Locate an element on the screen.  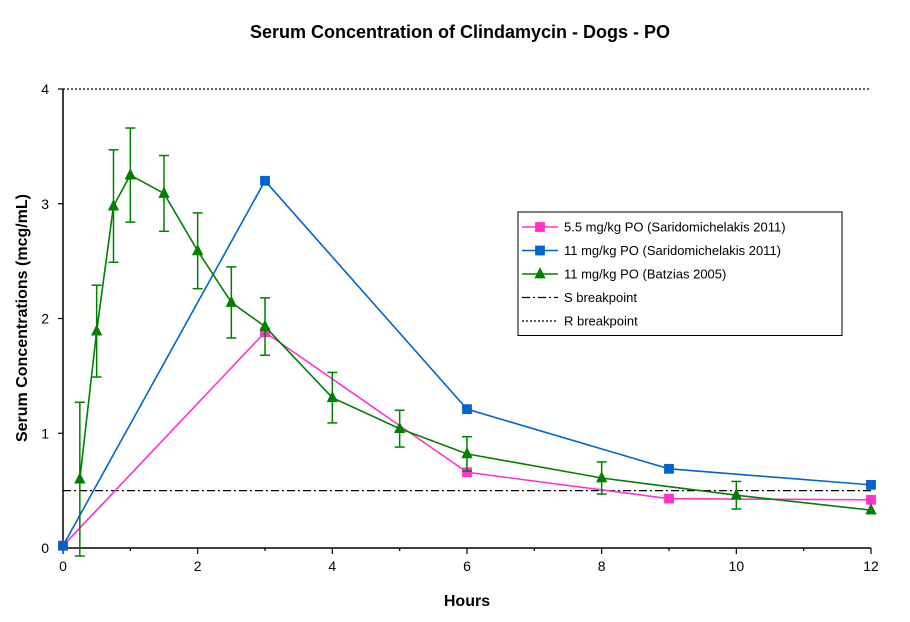
legend-item: S breakpoint is located at coordinates (579, 297).